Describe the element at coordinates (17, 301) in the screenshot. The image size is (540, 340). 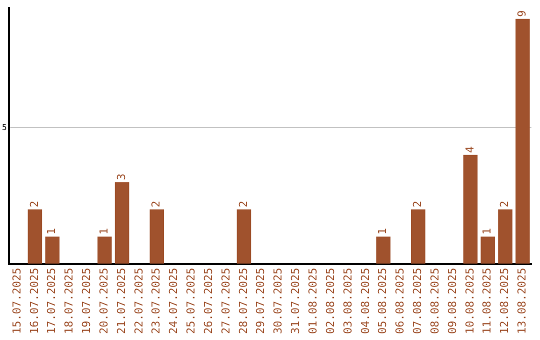
I see `x-tick-label: 15.07.2025` at that location.